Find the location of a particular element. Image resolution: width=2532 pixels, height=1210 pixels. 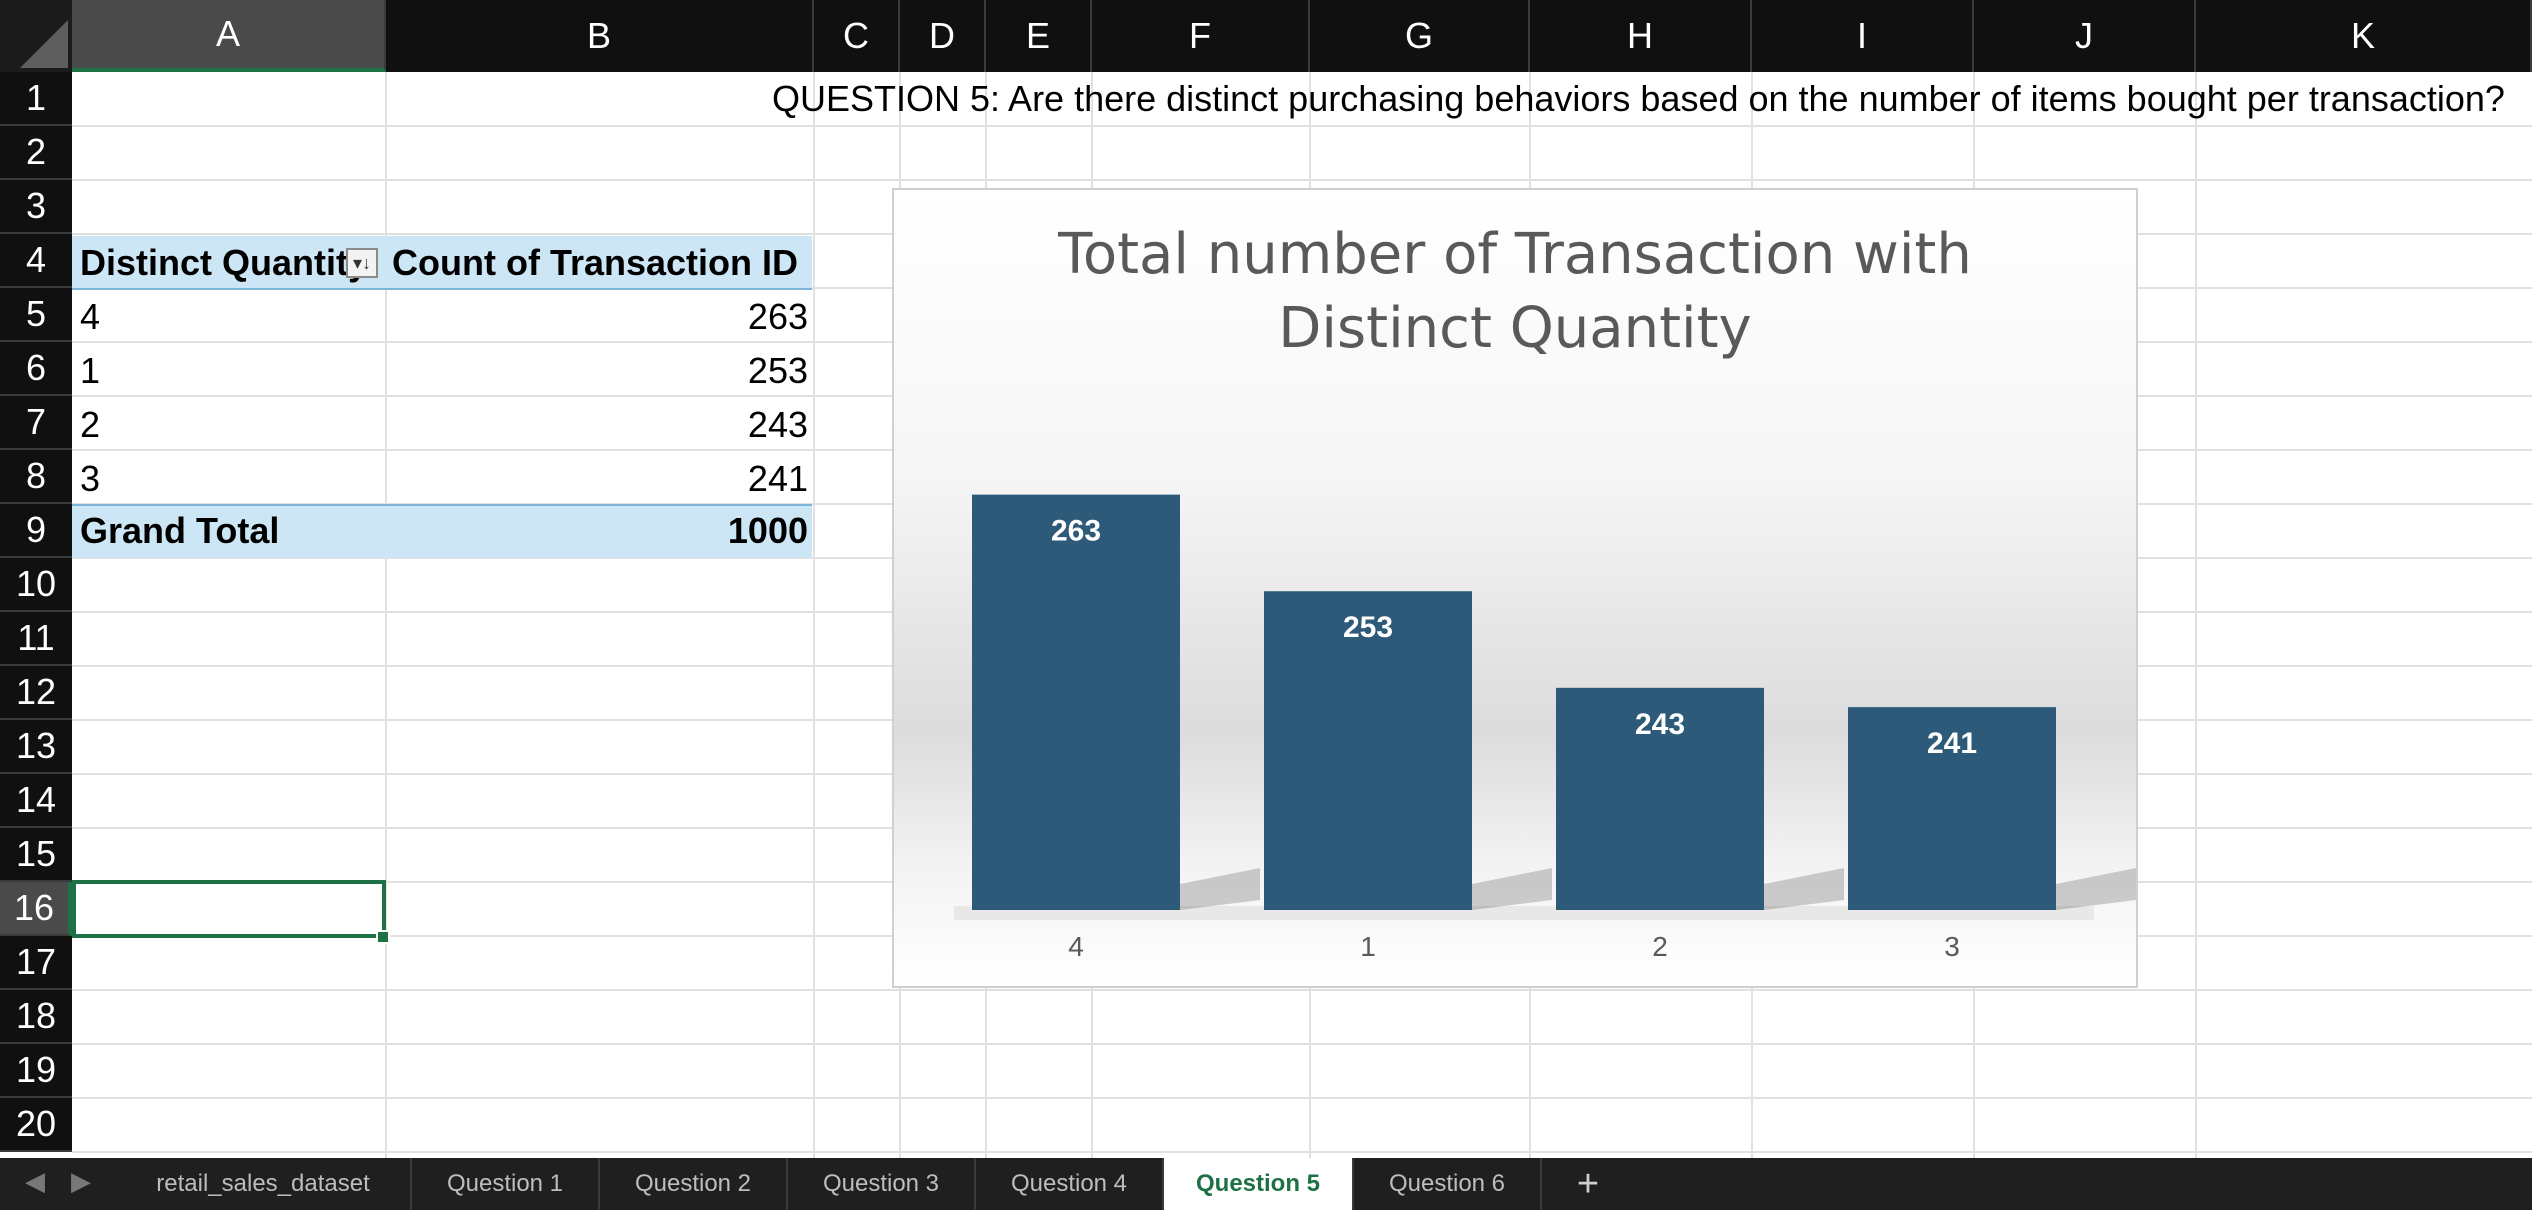

row-header-20: 20 is located at coordinates (36, 1125).